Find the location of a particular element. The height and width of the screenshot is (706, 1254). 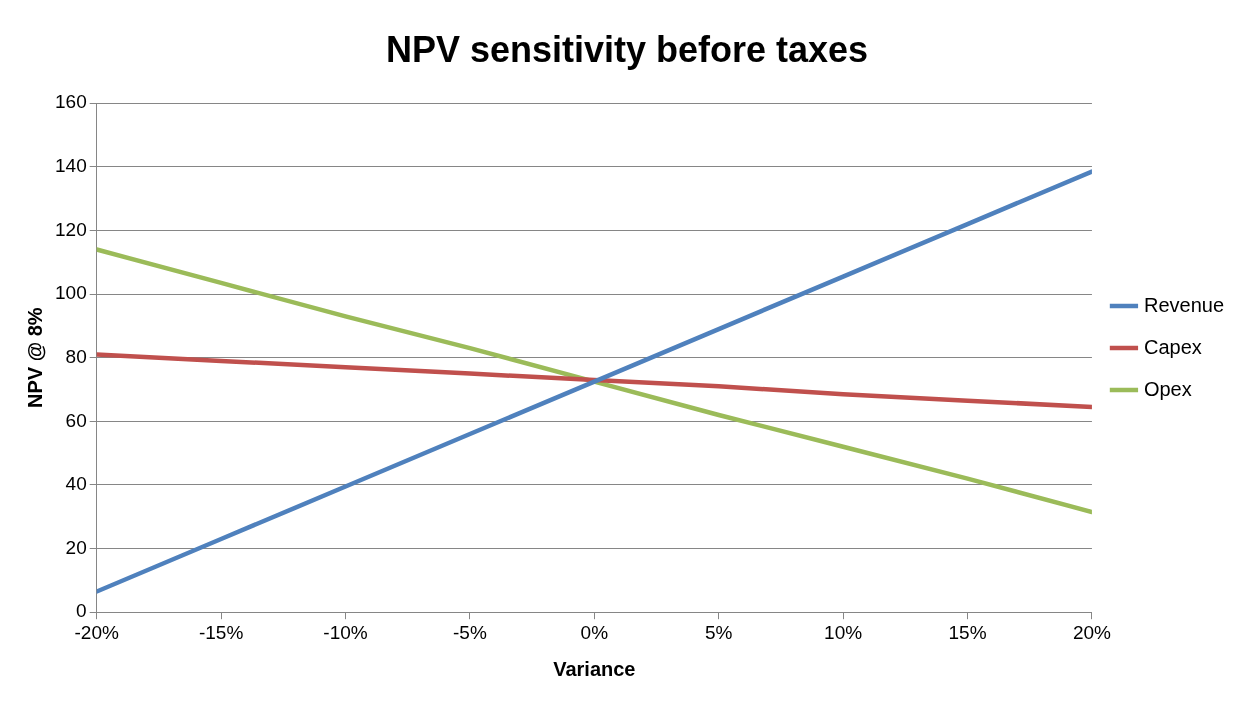

x-tick-label: 20% is located at coordinates (1092, 632).